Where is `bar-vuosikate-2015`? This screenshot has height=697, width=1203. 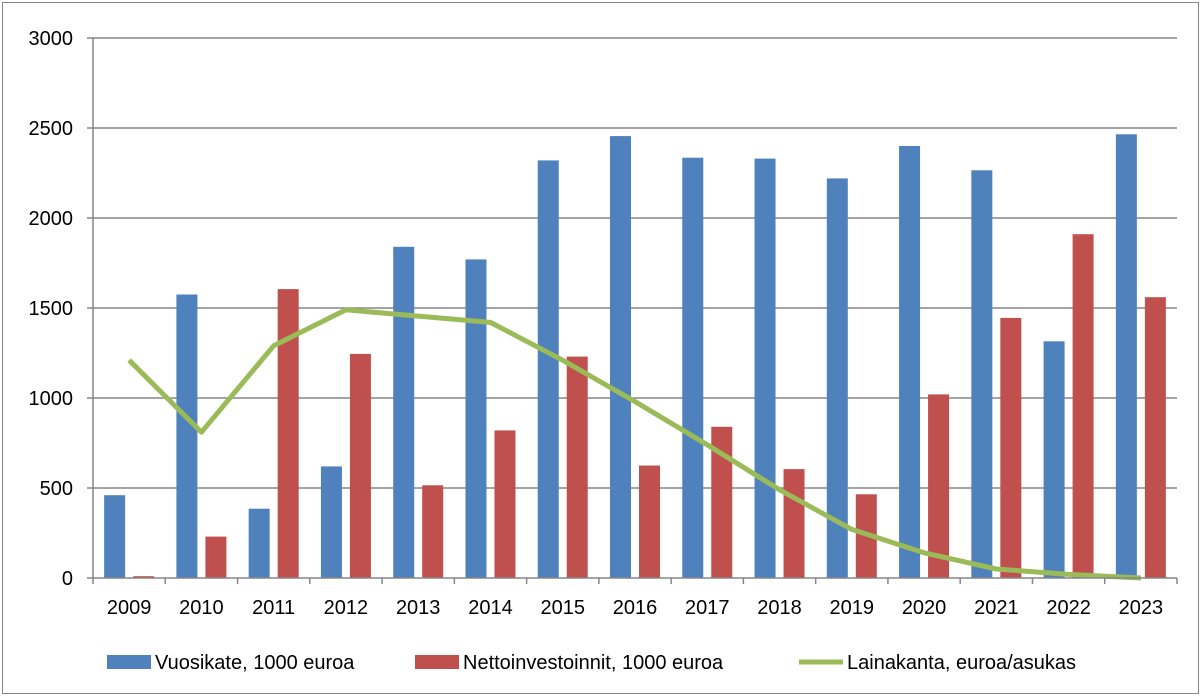
bar-vuosikate-2015 is located at coordinates (548, 369).